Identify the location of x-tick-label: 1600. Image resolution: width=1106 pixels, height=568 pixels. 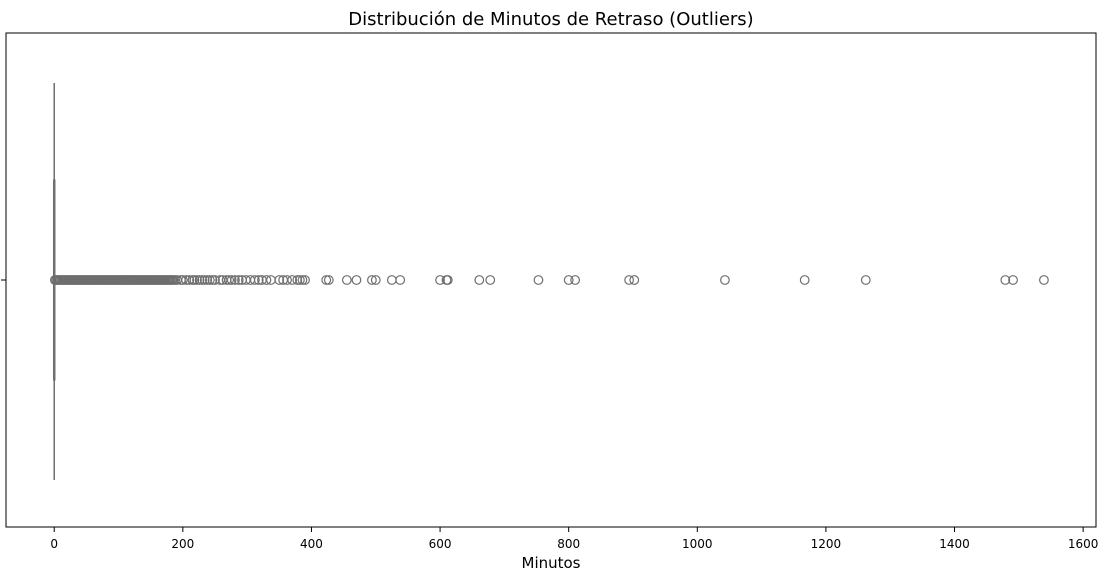
(1083, 544).